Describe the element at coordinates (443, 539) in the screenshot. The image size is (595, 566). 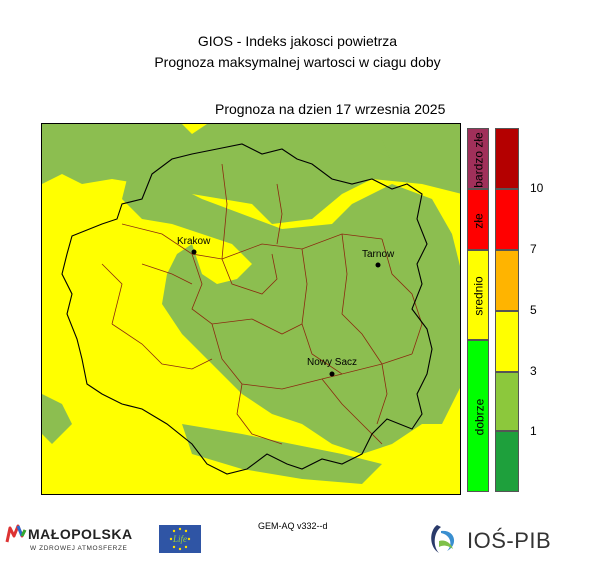
I see `ios-pib-logo-icon` at that location.